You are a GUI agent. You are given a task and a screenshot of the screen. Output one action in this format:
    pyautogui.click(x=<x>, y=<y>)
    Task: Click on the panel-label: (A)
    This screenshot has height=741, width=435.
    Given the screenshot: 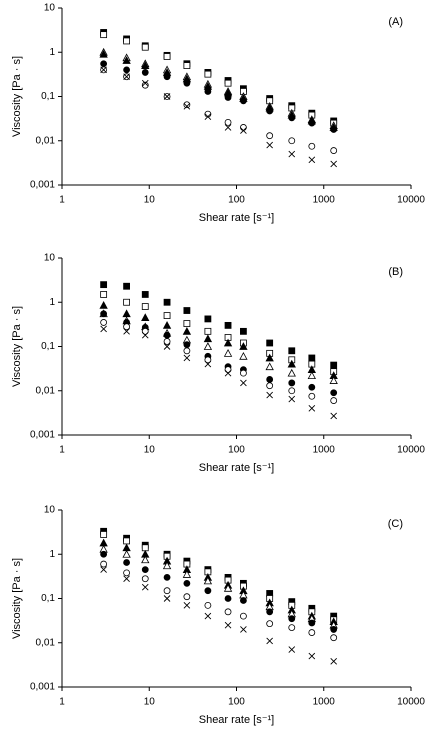 What is the action you would take?
    pyautogui.click(x=395, y=22)
    